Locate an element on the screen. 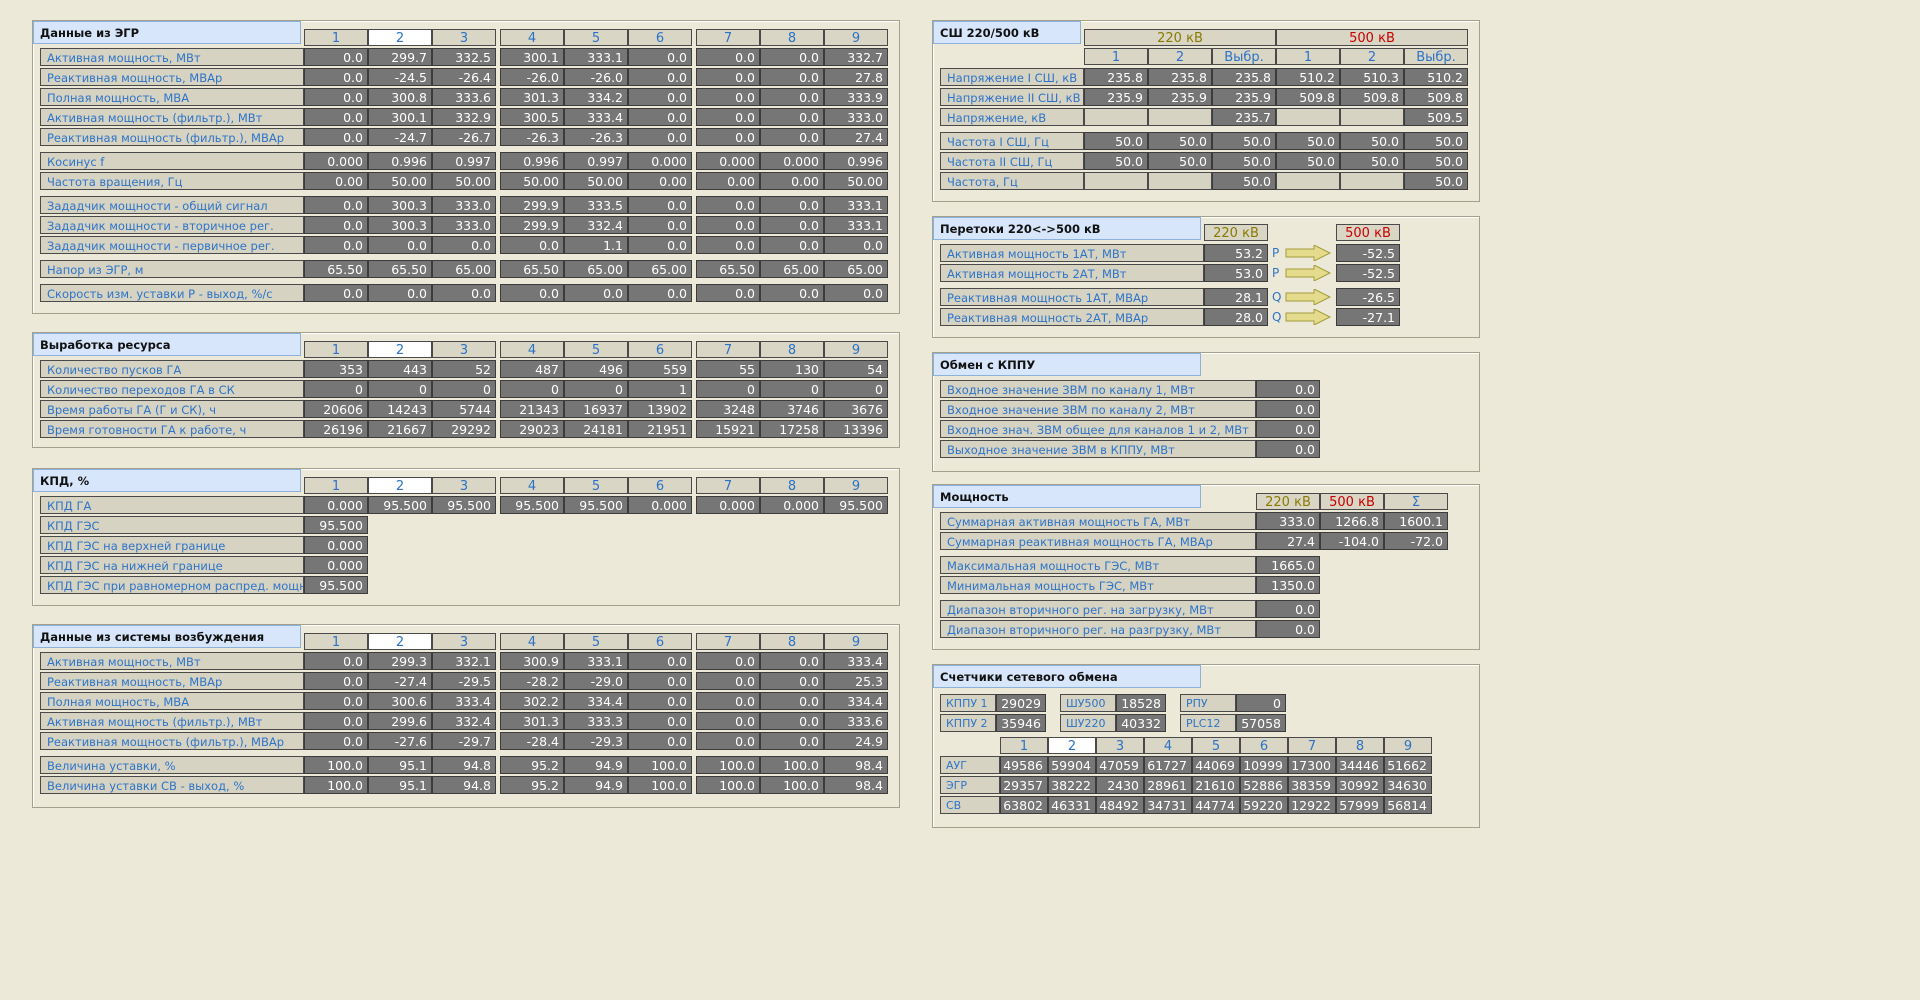 Image resolution: width=1920 pixels, height=1000 pixels. kpd-value-cell: 95.500 is located at coordinates (336, 525).